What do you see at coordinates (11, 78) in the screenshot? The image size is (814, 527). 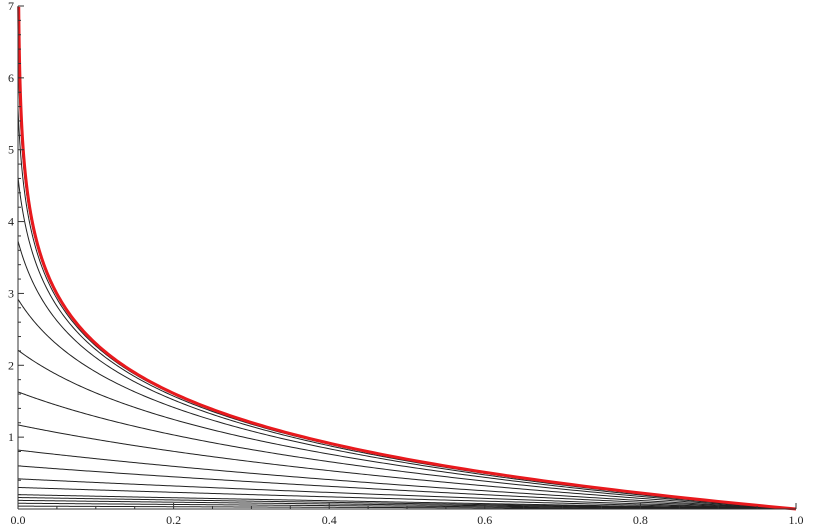 I see `y-tick-label: 6` at bounding box center [11, 78].